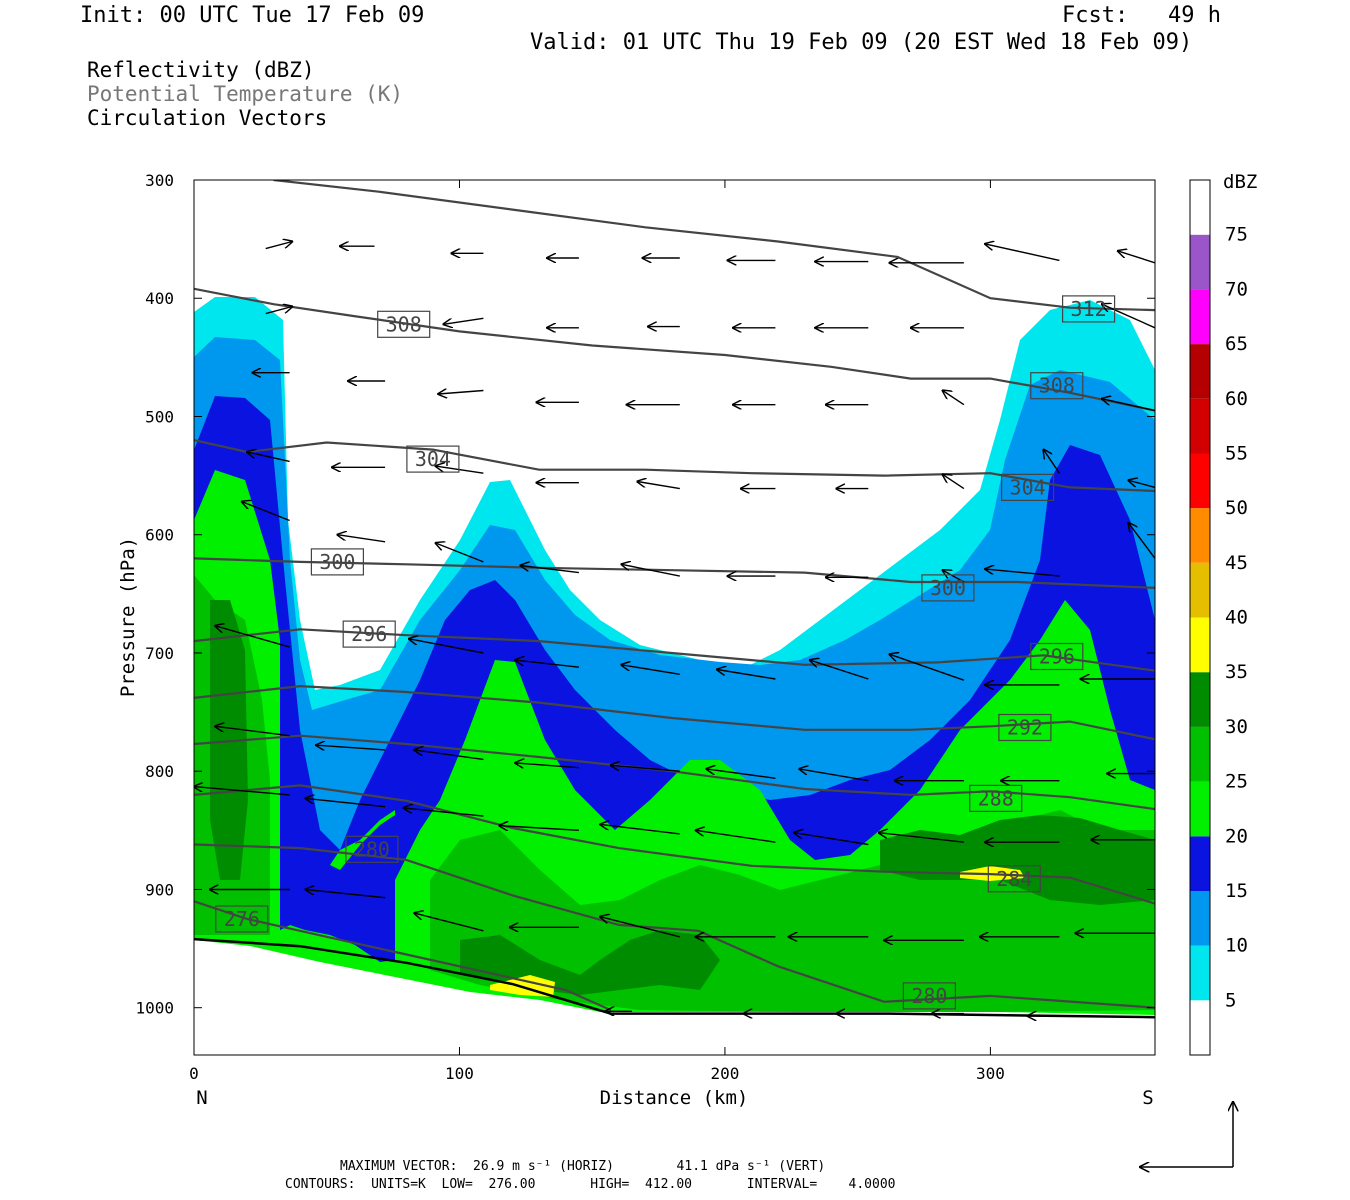 Image resolution: width=1350 pixels, height=1200 pixels. Describe the element at coordinates (1240, 182) in the screenshot. I see `colorbar-unit: dBZ` at that location.